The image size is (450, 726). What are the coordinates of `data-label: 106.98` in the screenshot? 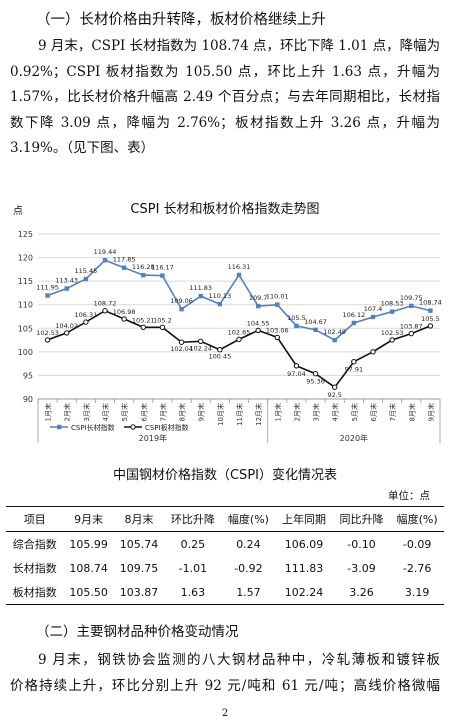 It's located at (124, 312).